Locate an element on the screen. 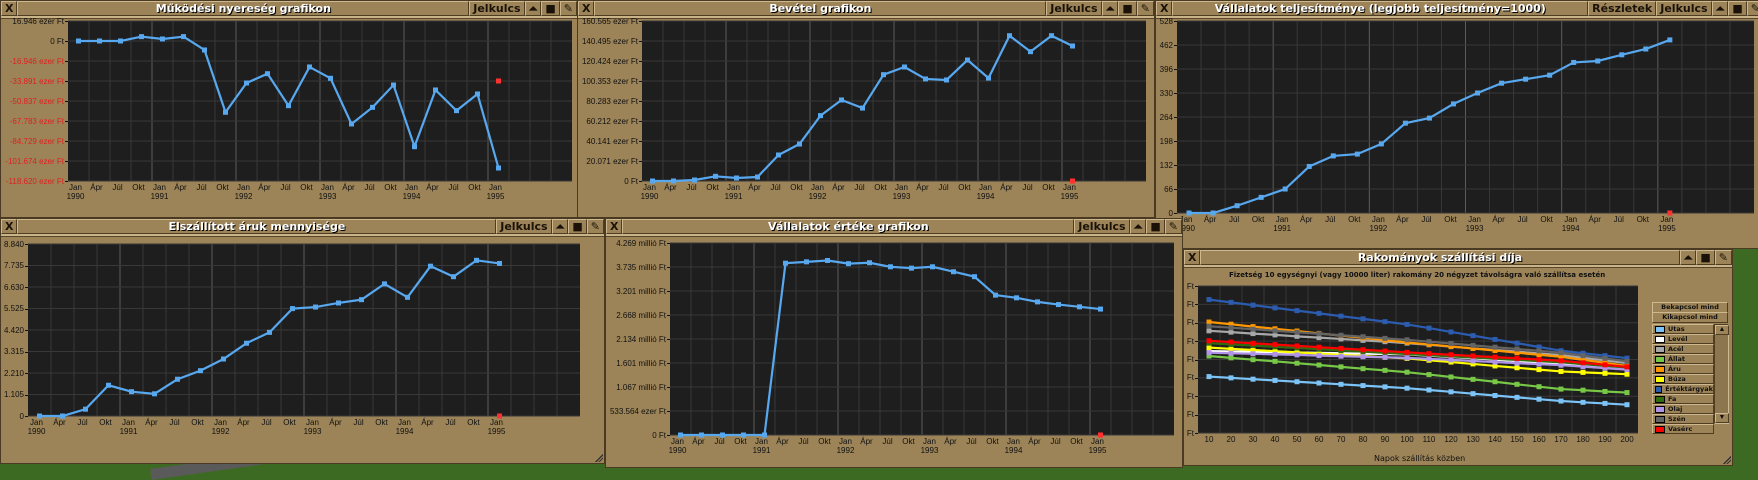 The width and height of the screenshot is (1758, 480). legend-item-értéktárgyak: Értéktárgyak is located at coordinates (1683, 389).